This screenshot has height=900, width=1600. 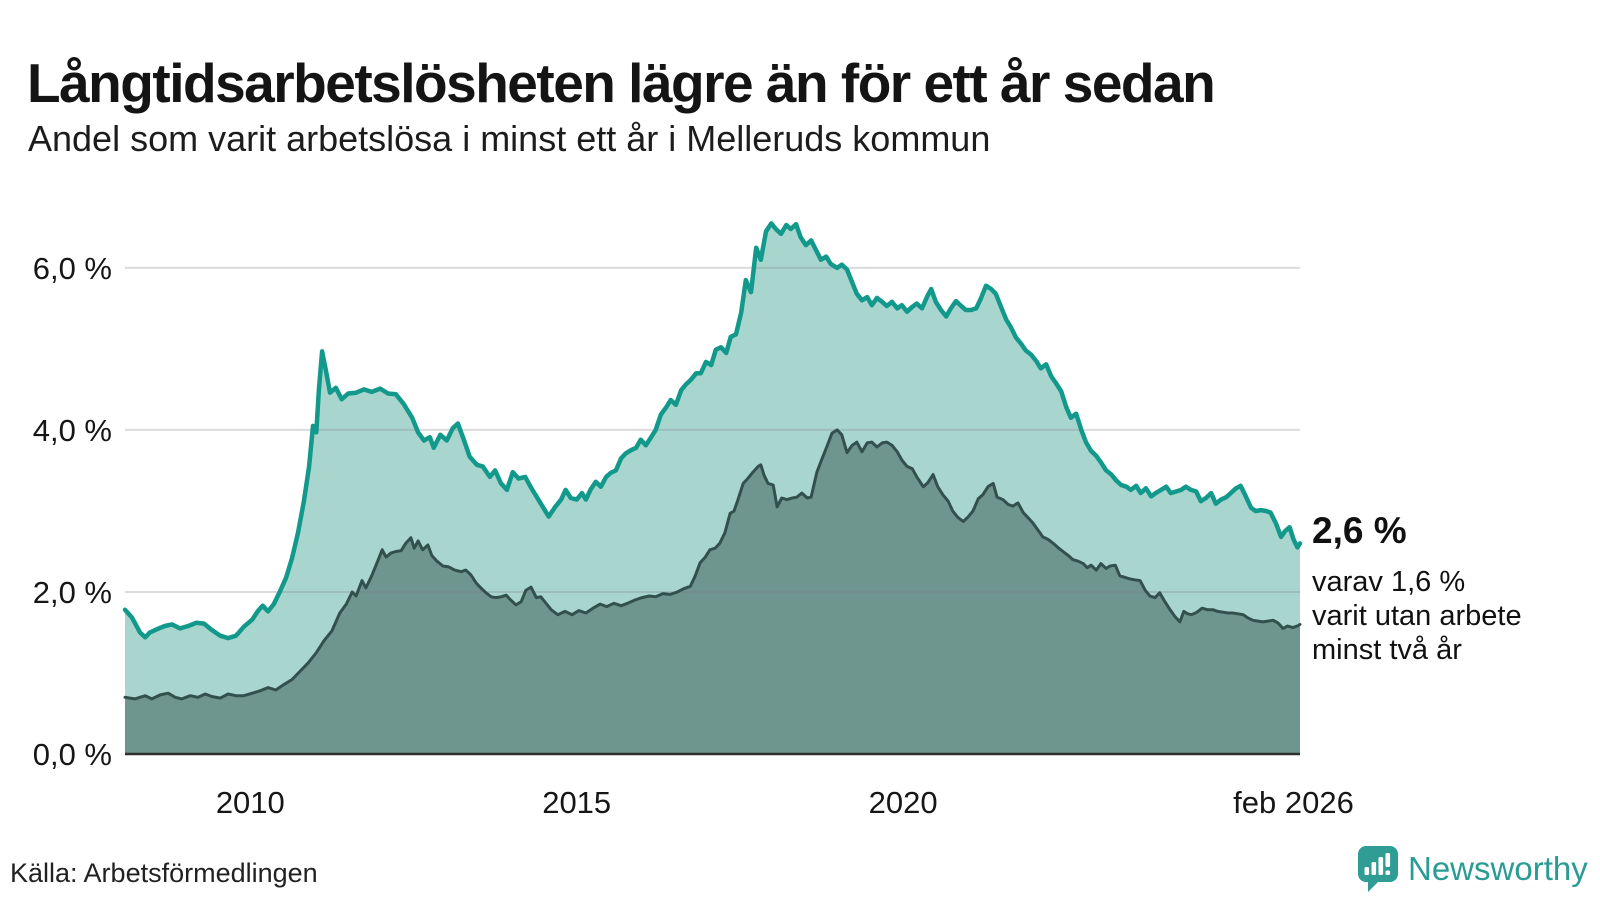 What do you see at coordinates (1359, 530) in the screenshot?
I see `latest-value-label: 2,6 %` at bounding box center [1359, 530].